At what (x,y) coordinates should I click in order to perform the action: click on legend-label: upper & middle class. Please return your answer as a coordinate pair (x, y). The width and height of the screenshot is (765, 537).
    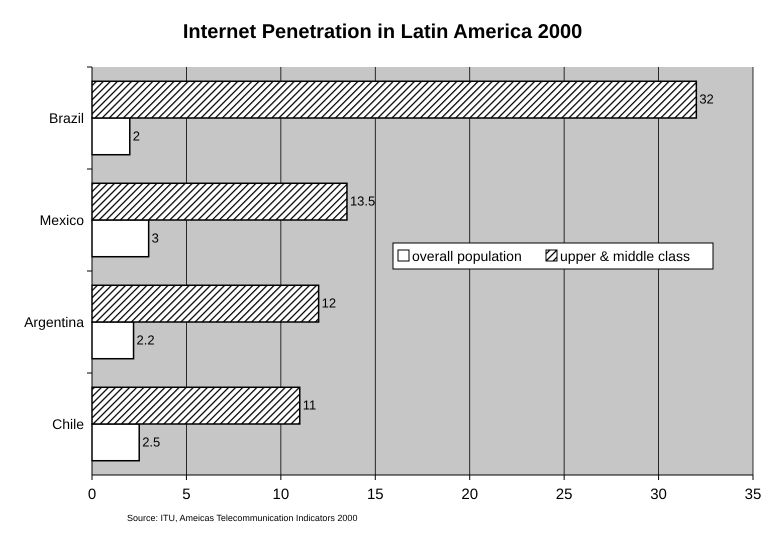
    Looking at the image, I should click on (625, 256).